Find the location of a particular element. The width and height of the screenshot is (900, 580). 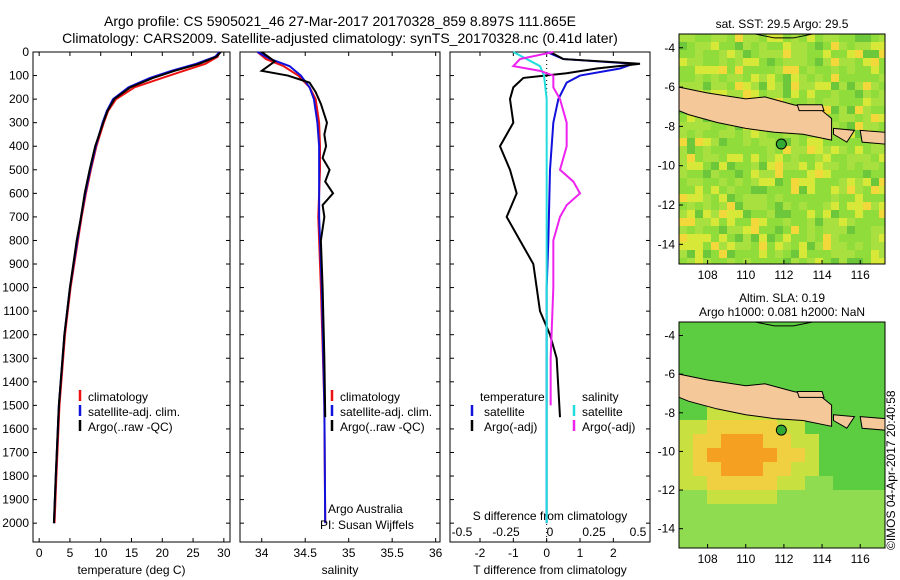

land-mass is located at coordinates (810, 108).